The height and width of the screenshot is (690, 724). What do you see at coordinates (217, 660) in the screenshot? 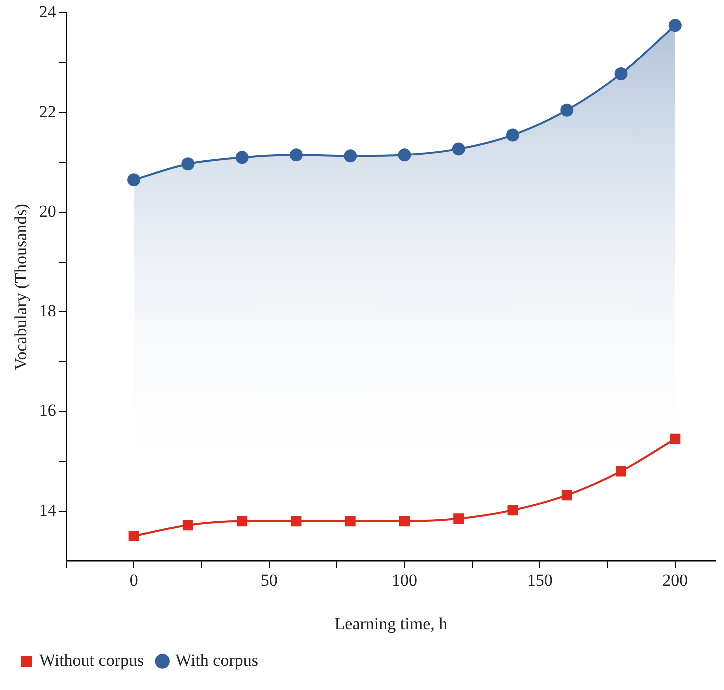
I see `legend-label: With corpus` at bounding box center [217, 660].